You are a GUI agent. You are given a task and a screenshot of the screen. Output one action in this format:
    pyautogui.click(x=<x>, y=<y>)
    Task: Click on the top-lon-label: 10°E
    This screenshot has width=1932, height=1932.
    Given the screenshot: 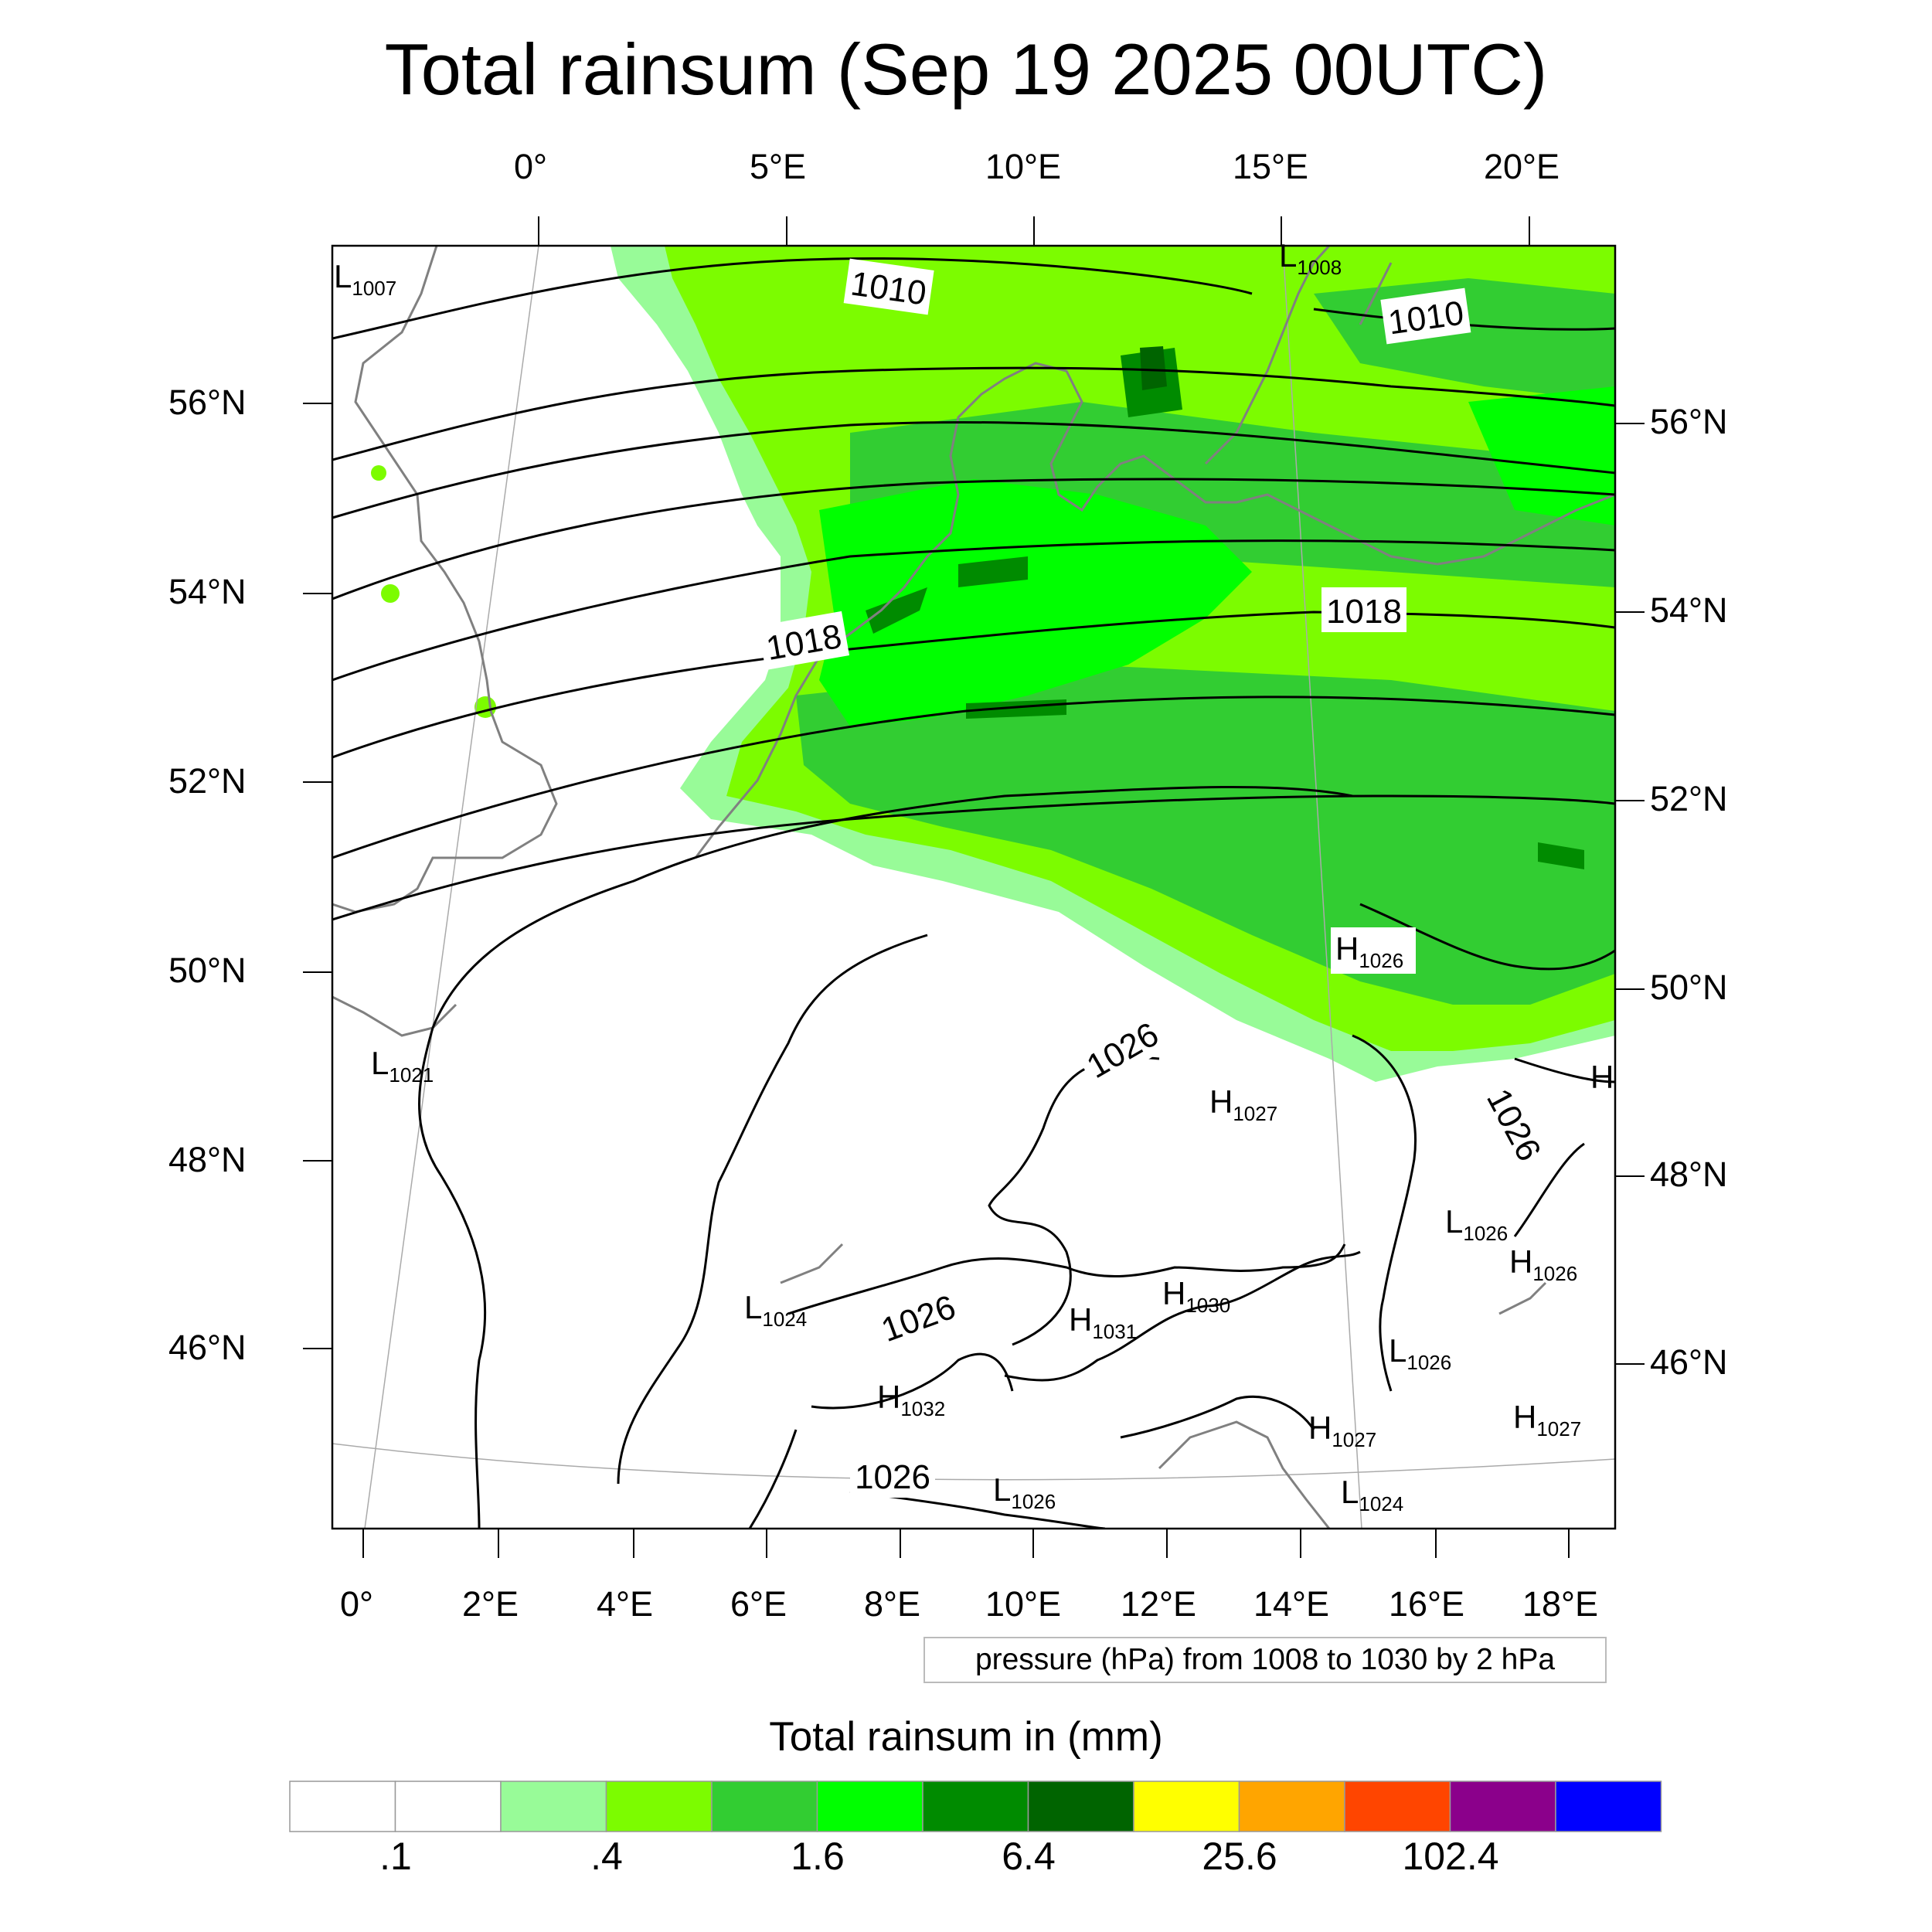 What is the action you would take?
    pyautogui.click(x=1024, y=167)
    